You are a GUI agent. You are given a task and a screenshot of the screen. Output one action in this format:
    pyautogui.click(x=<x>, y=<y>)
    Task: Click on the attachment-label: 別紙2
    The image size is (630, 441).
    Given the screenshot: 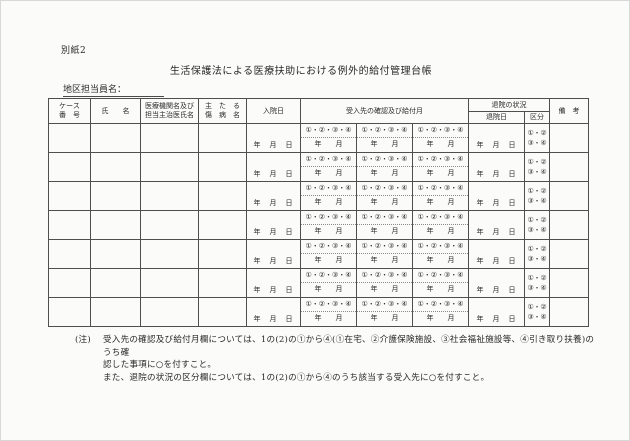 What is the action you would take?
    pyautogui.click(x=74, y=51)
    